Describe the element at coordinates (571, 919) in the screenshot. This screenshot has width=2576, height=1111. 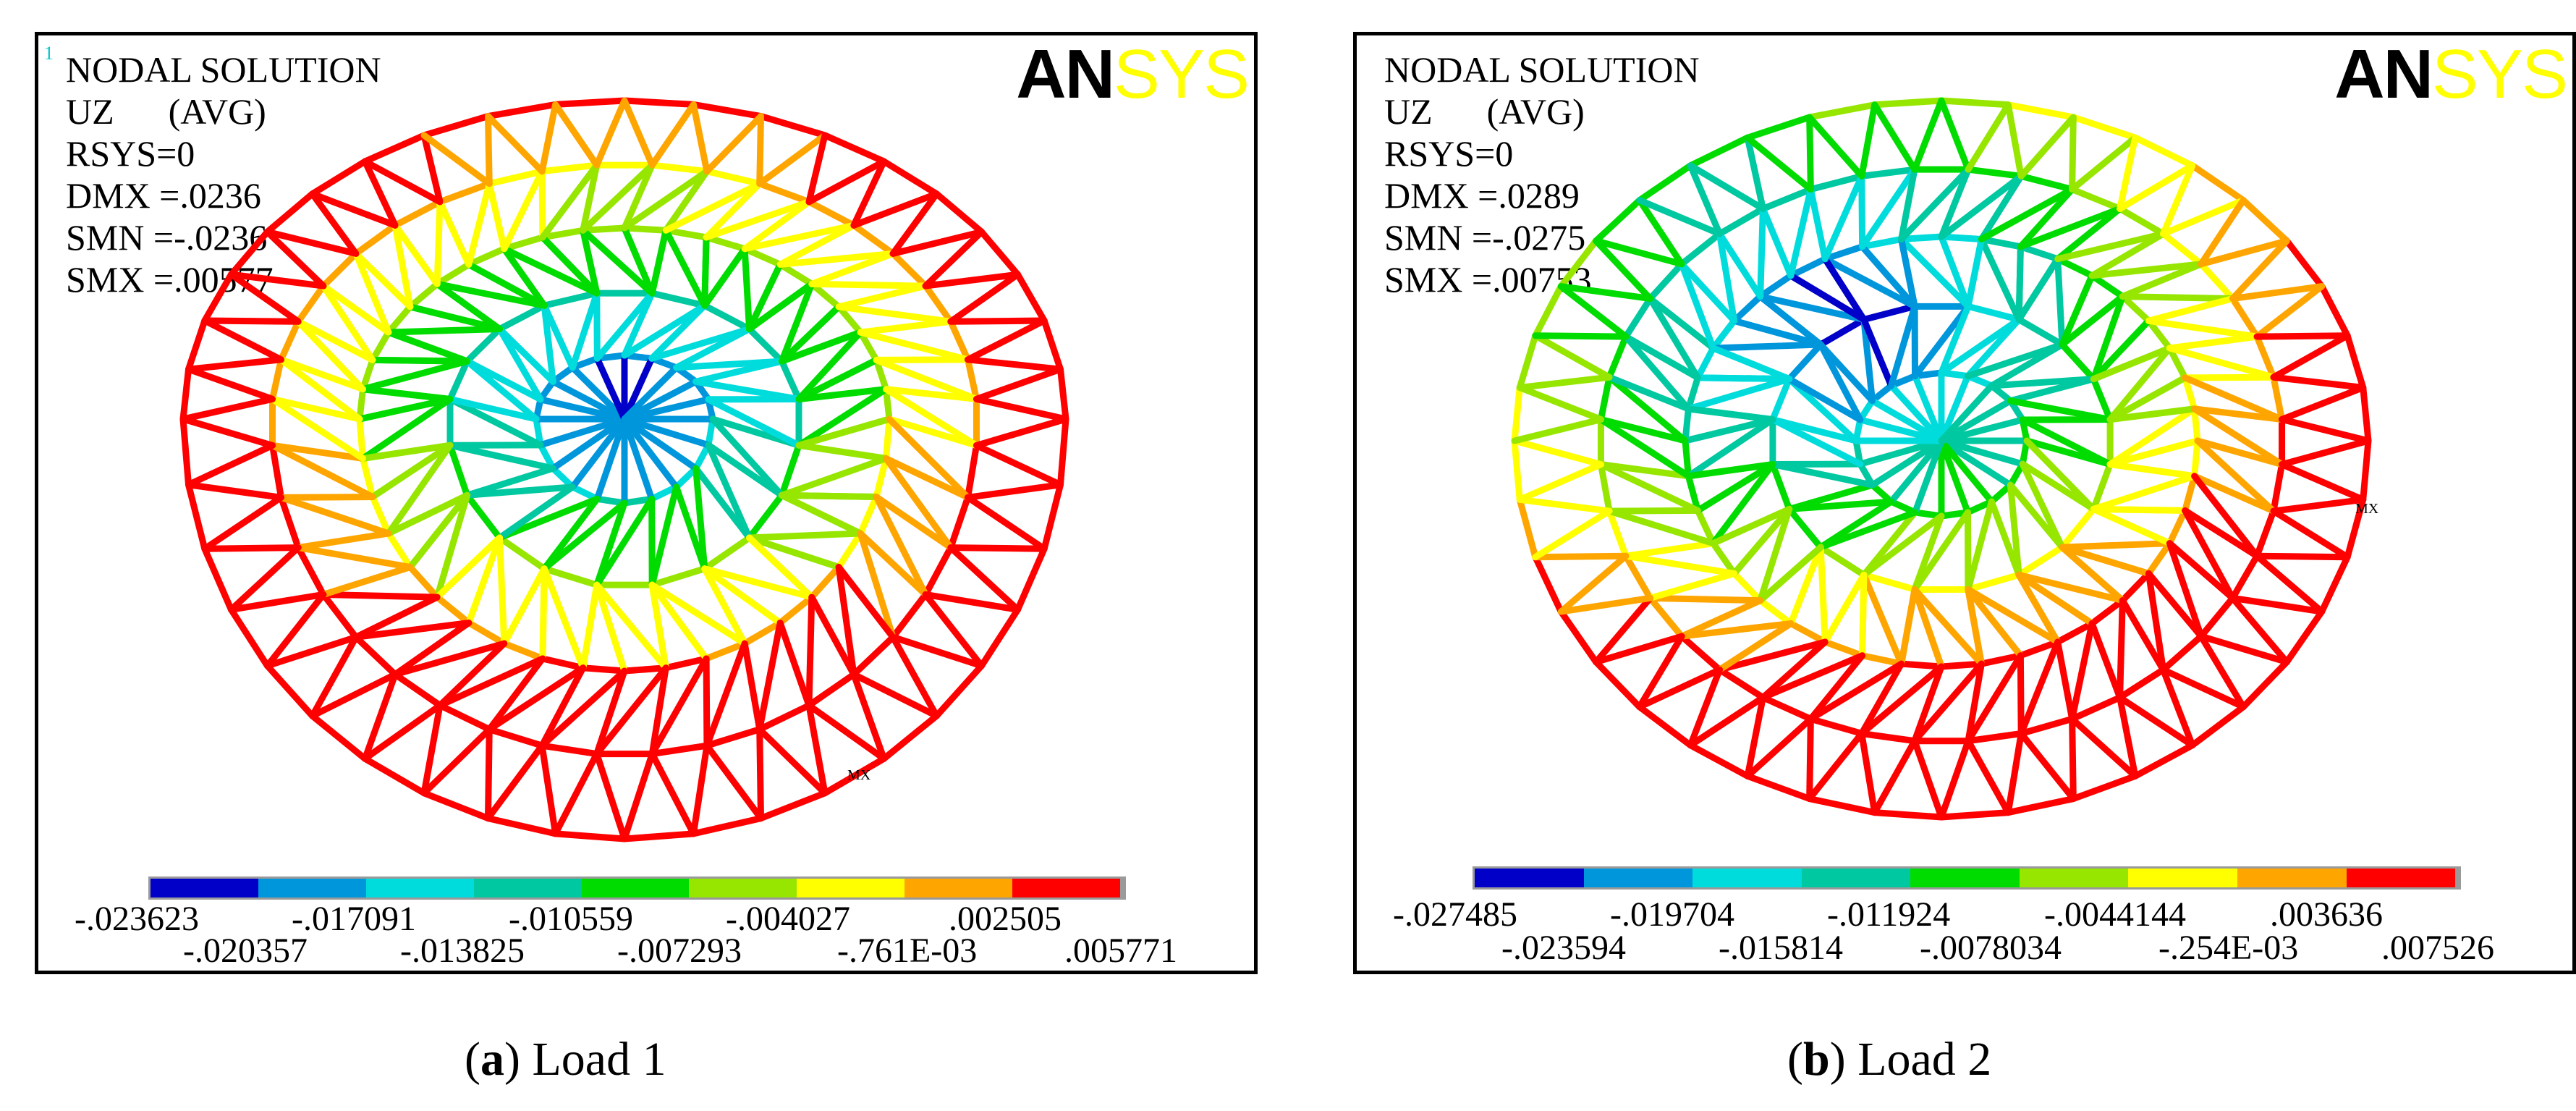
I see `legend-label: -.010559` at that location.